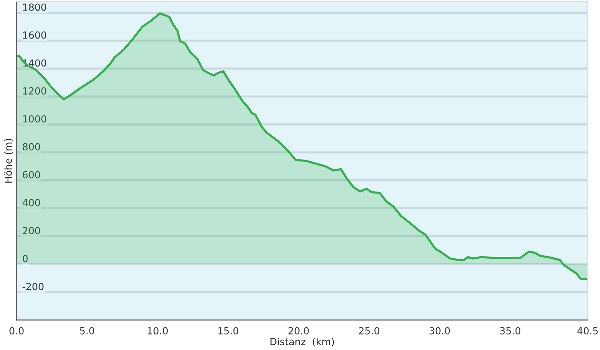 This screenshot has height=350, width=600. Describe the element at coordinates (31, 203) in the screenshot. I see `y-tick-label: 400` at that location.